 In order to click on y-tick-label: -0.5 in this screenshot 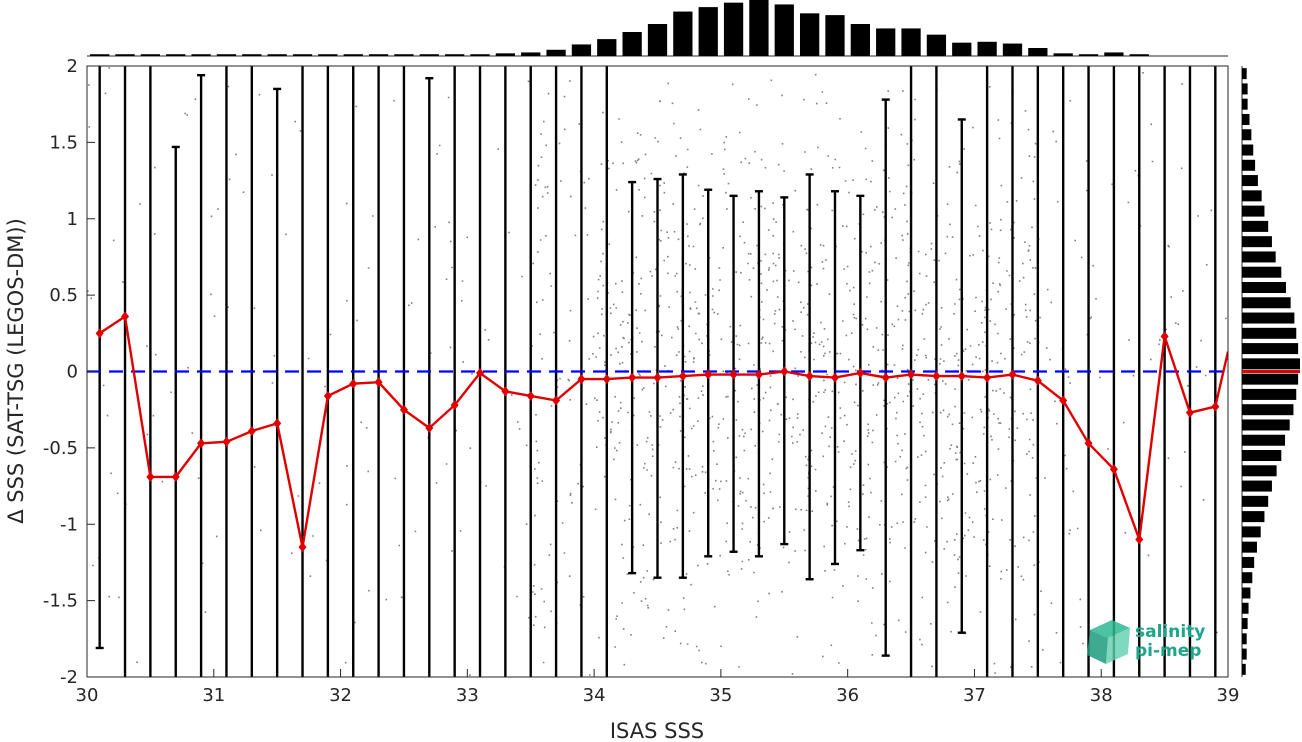, I will do `click(60, 448)`.